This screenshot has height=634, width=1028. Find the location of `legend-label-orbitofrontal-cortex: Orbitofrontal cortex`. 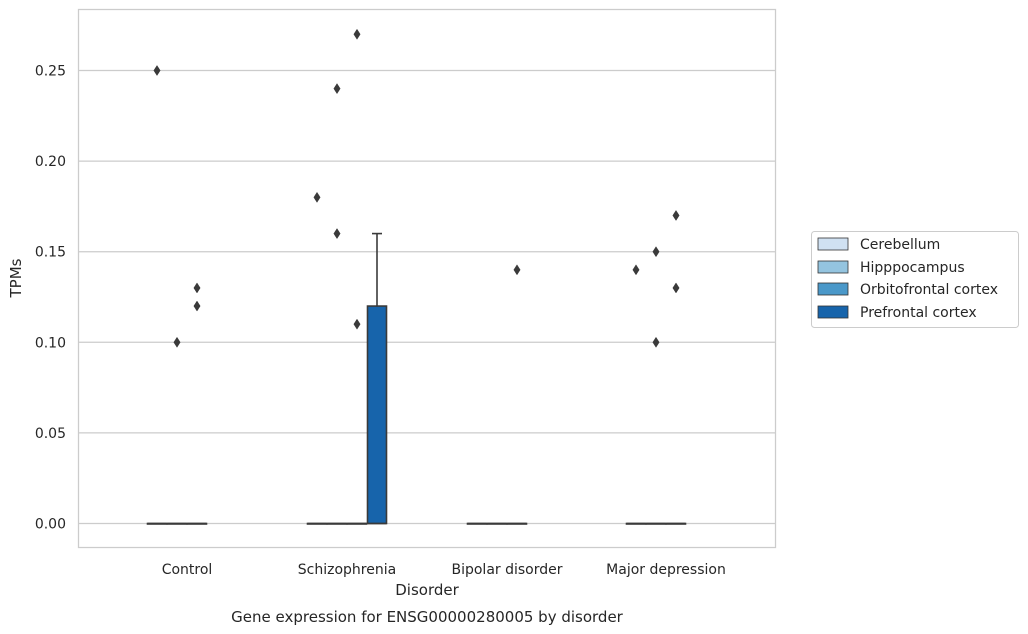

legend-label-orbitofrontal-cortex: Orbitofrontal cortex is located at coordinates (929, 290).